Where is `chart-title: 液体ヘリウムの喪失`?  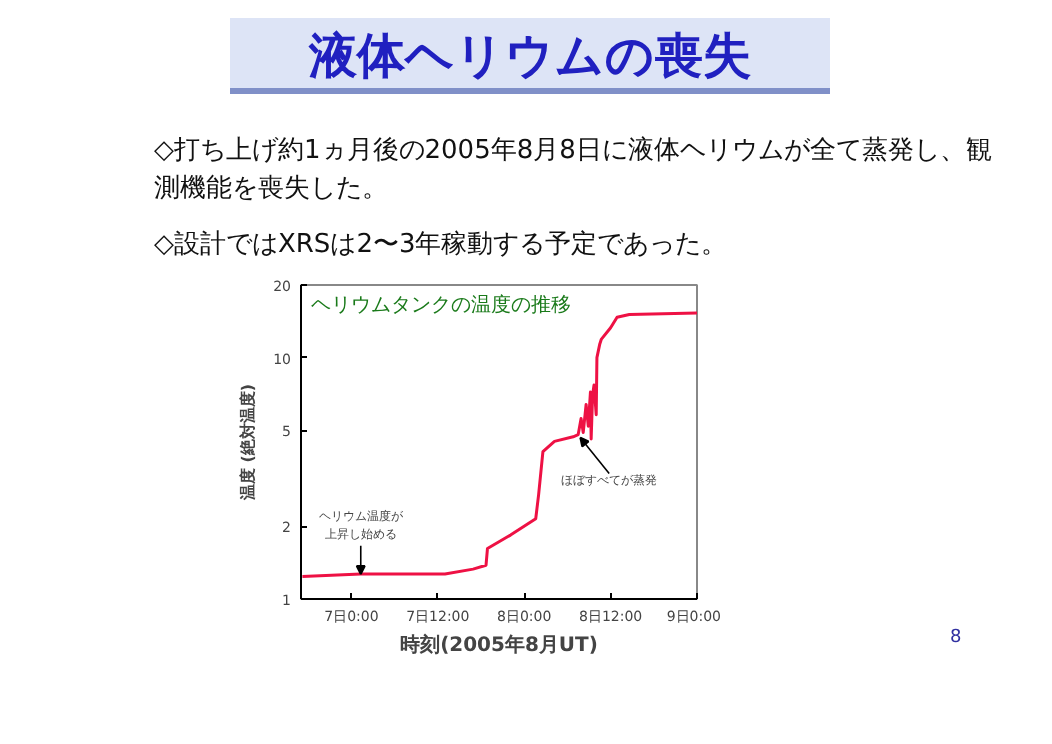 chart-title: 液体ヘリウムの喪失 is located at coordinates (530, 57).